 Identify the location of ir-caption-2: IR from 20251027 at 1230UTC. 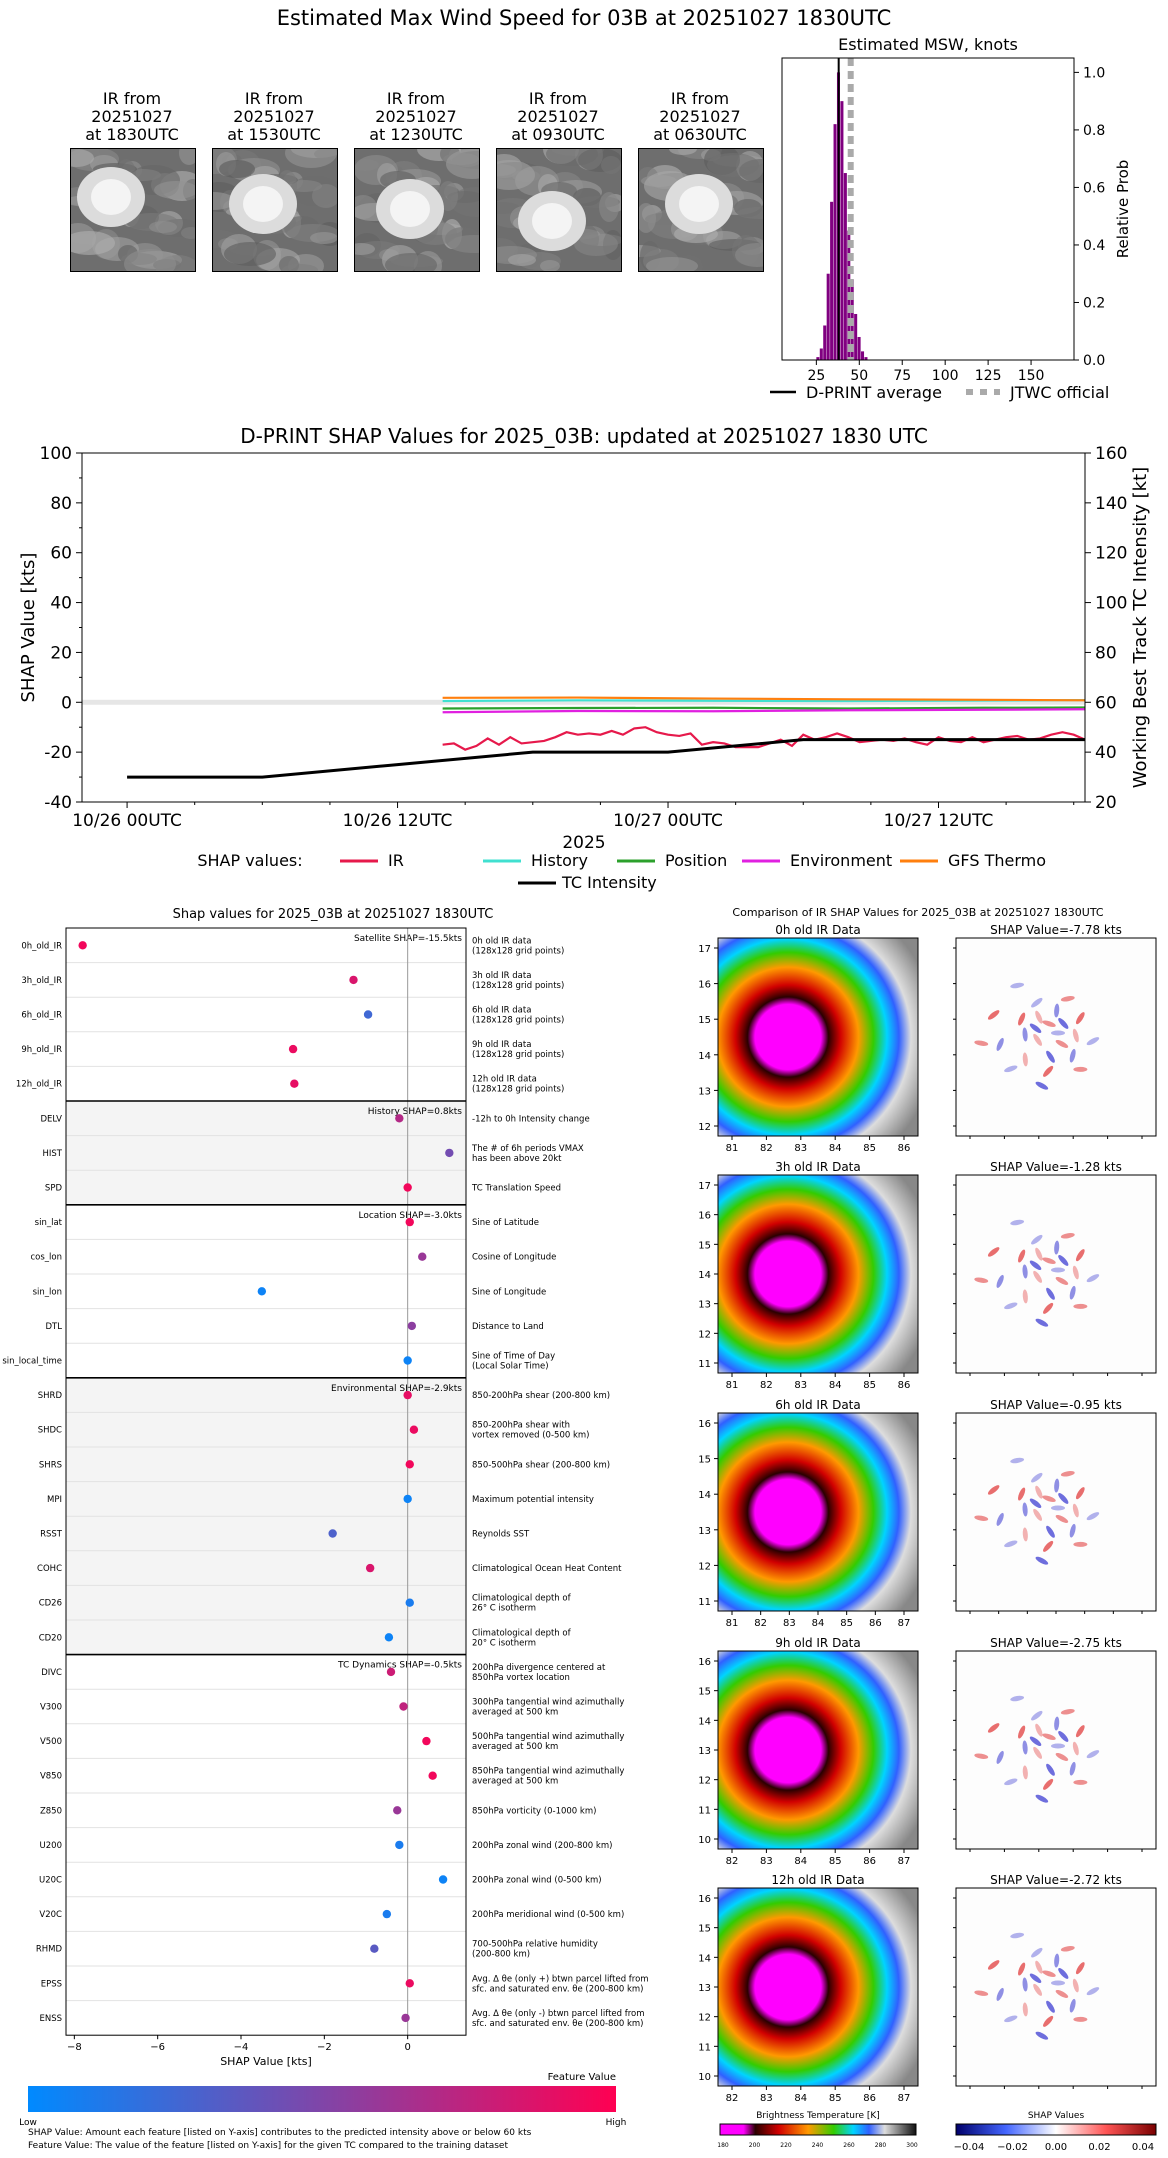
(416, 117).